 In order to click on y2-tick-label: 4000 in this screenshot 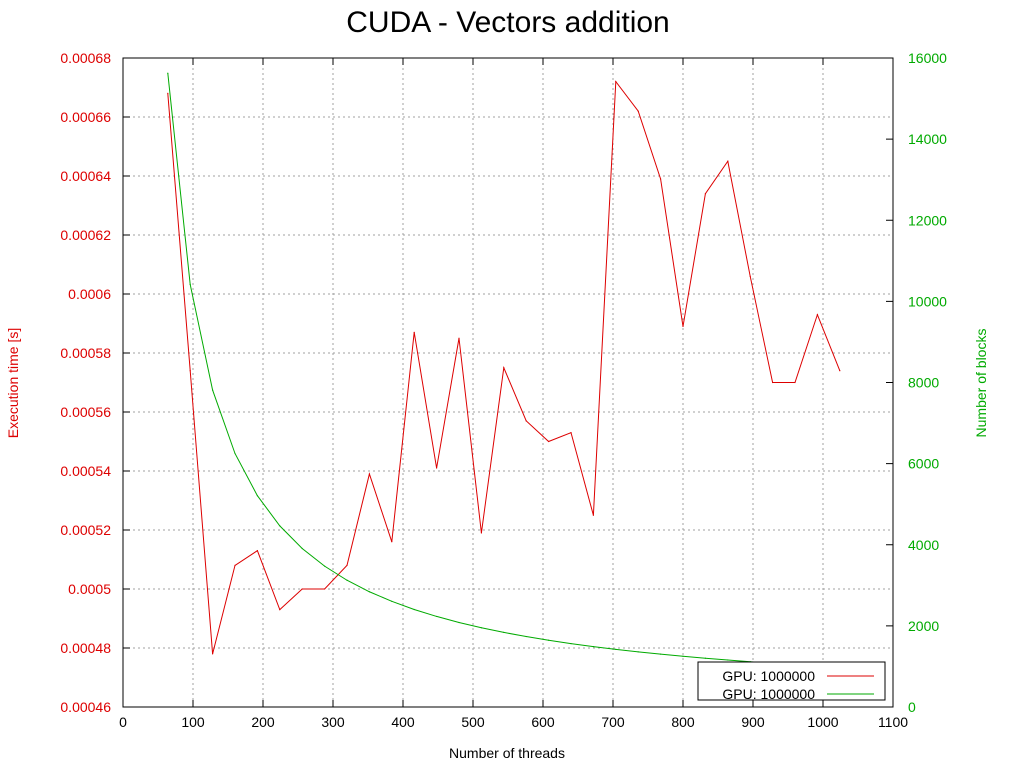, I will do `click(923, 545)`.